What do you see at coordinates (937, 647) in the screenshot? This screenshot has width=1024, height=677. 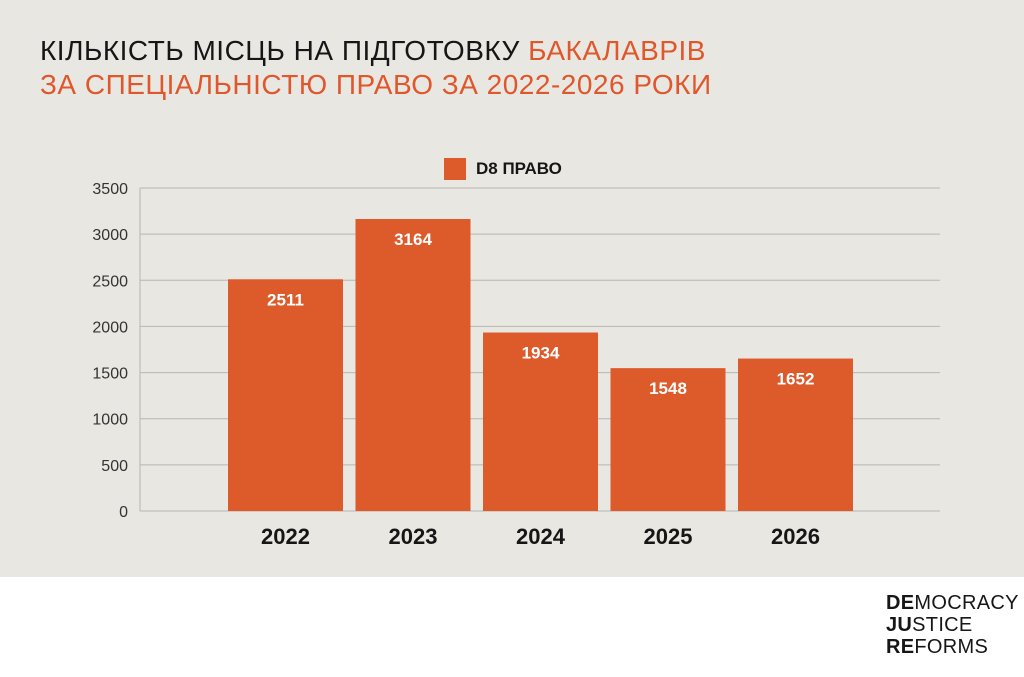 I see `logo-line-3: REFORMS` at bounding box center [937, 647].